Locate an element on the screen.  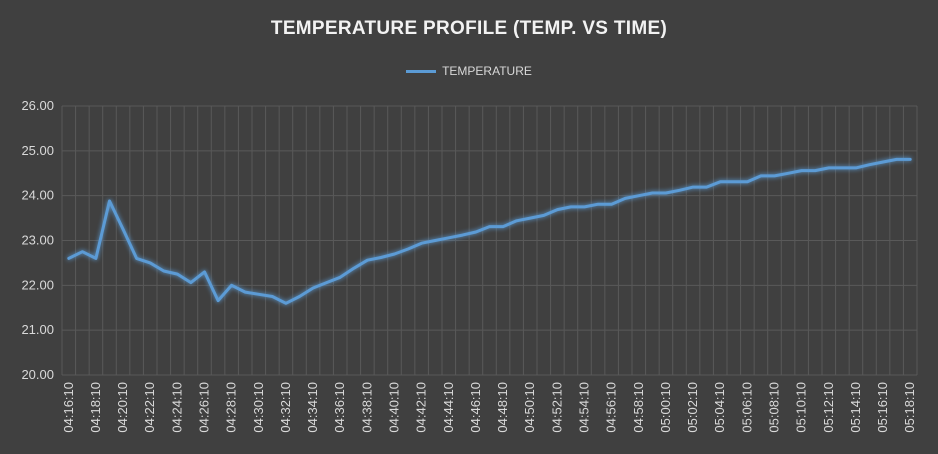
x-tick-label: 05:04:10 is located at coordinates (719, 407).